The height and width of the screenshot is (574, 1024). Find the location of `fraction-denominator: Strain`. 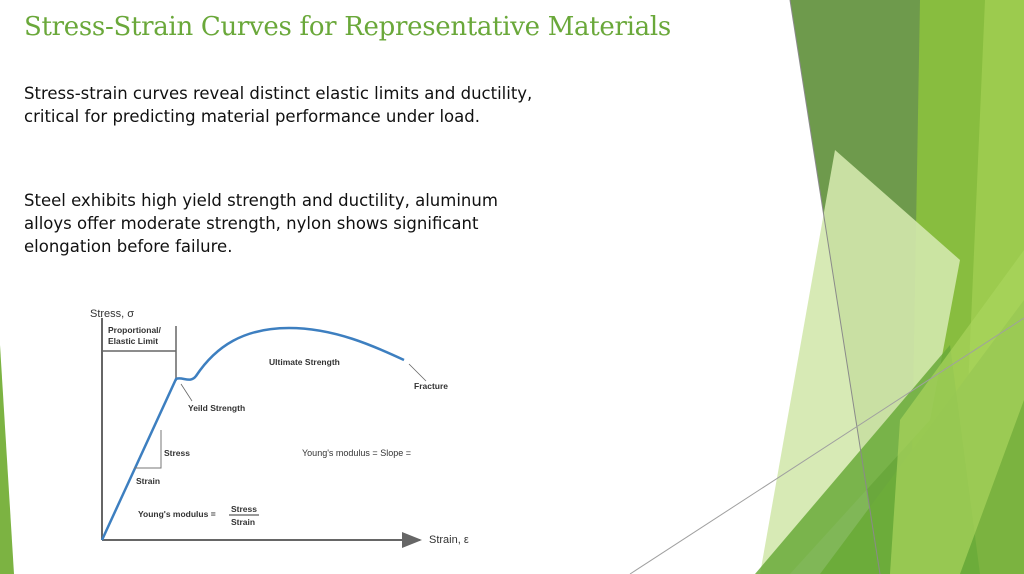

fraction-denominator: Strain is located at coordinates (243, 522).